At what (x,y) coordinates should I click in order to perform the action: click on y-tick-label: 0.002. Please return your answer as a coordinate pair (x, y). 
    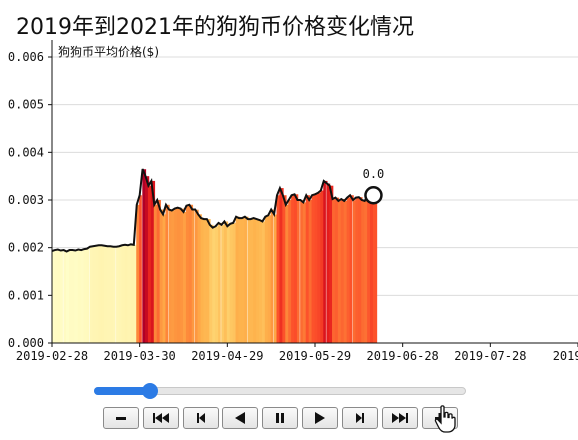
    Looking at the image, I should click on (26, 248).